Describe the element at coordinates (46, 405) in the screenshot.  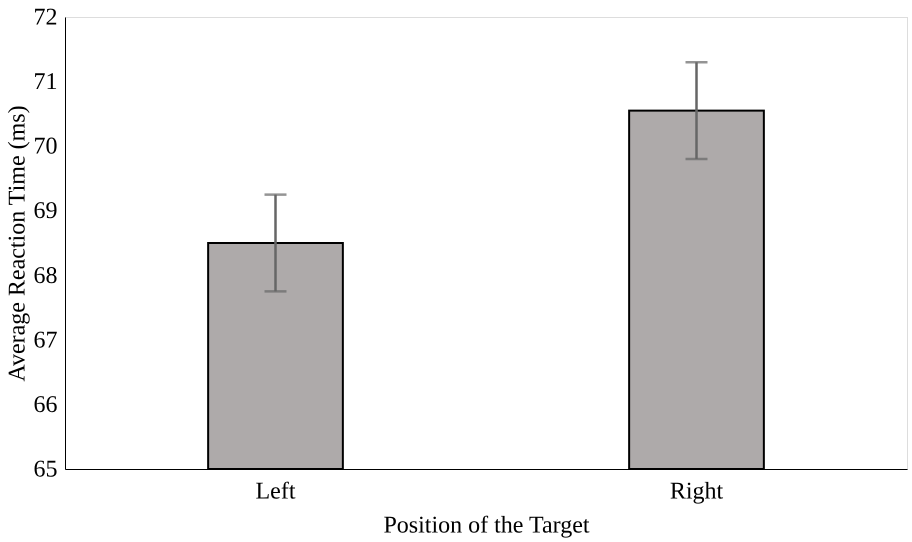
I see `y-tick-label: 66` at that location.